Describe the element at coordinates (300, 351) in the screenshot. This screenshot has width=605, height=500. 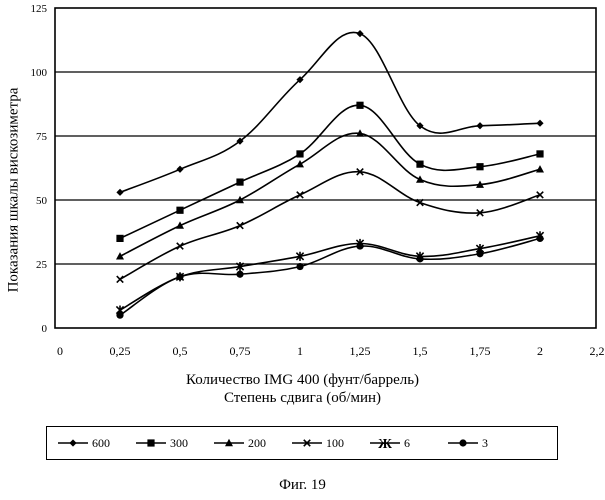
I see `x-tick-label: 1` at that location.